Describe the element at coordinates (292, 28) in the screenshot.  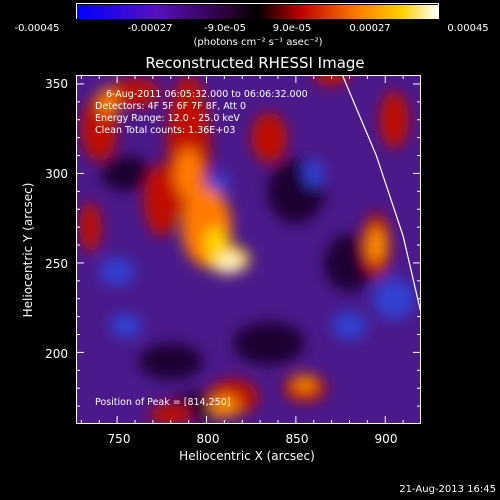
I see `colorbar-tick: 9.0e-05` at that location.